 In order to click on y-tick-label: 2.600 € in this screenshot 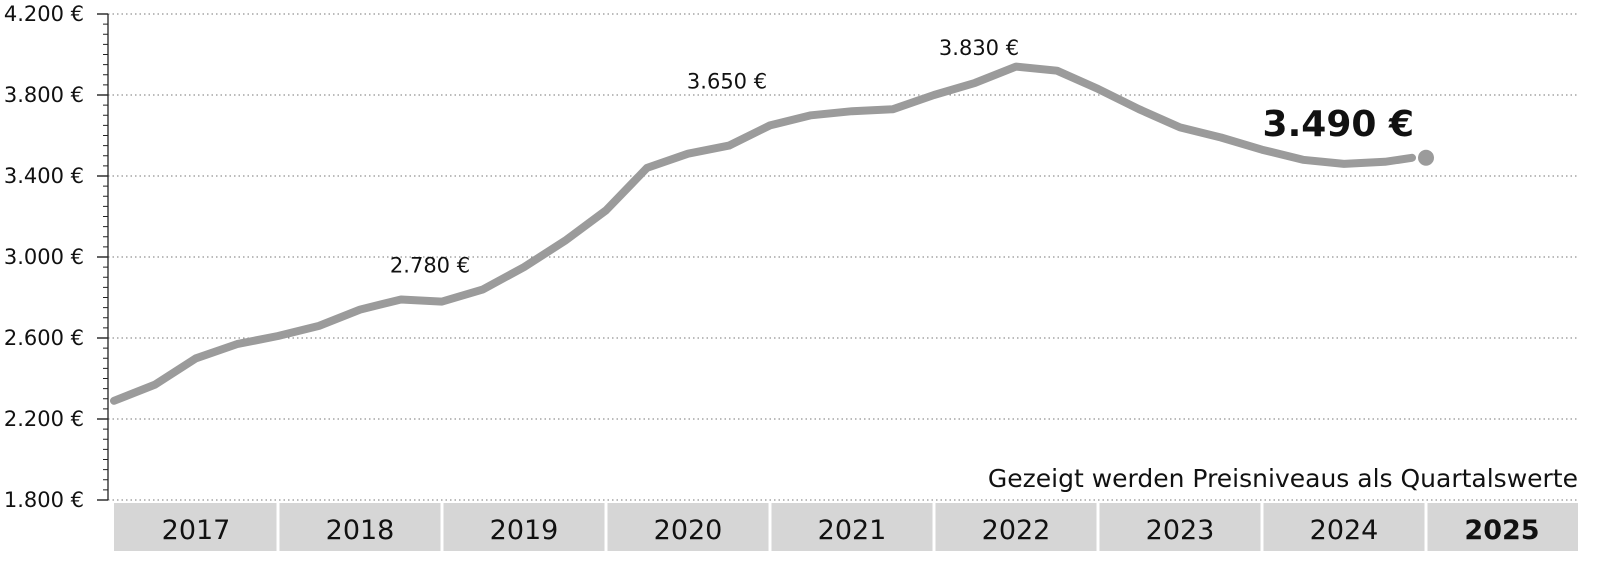, I will do `click(44, 338)`.